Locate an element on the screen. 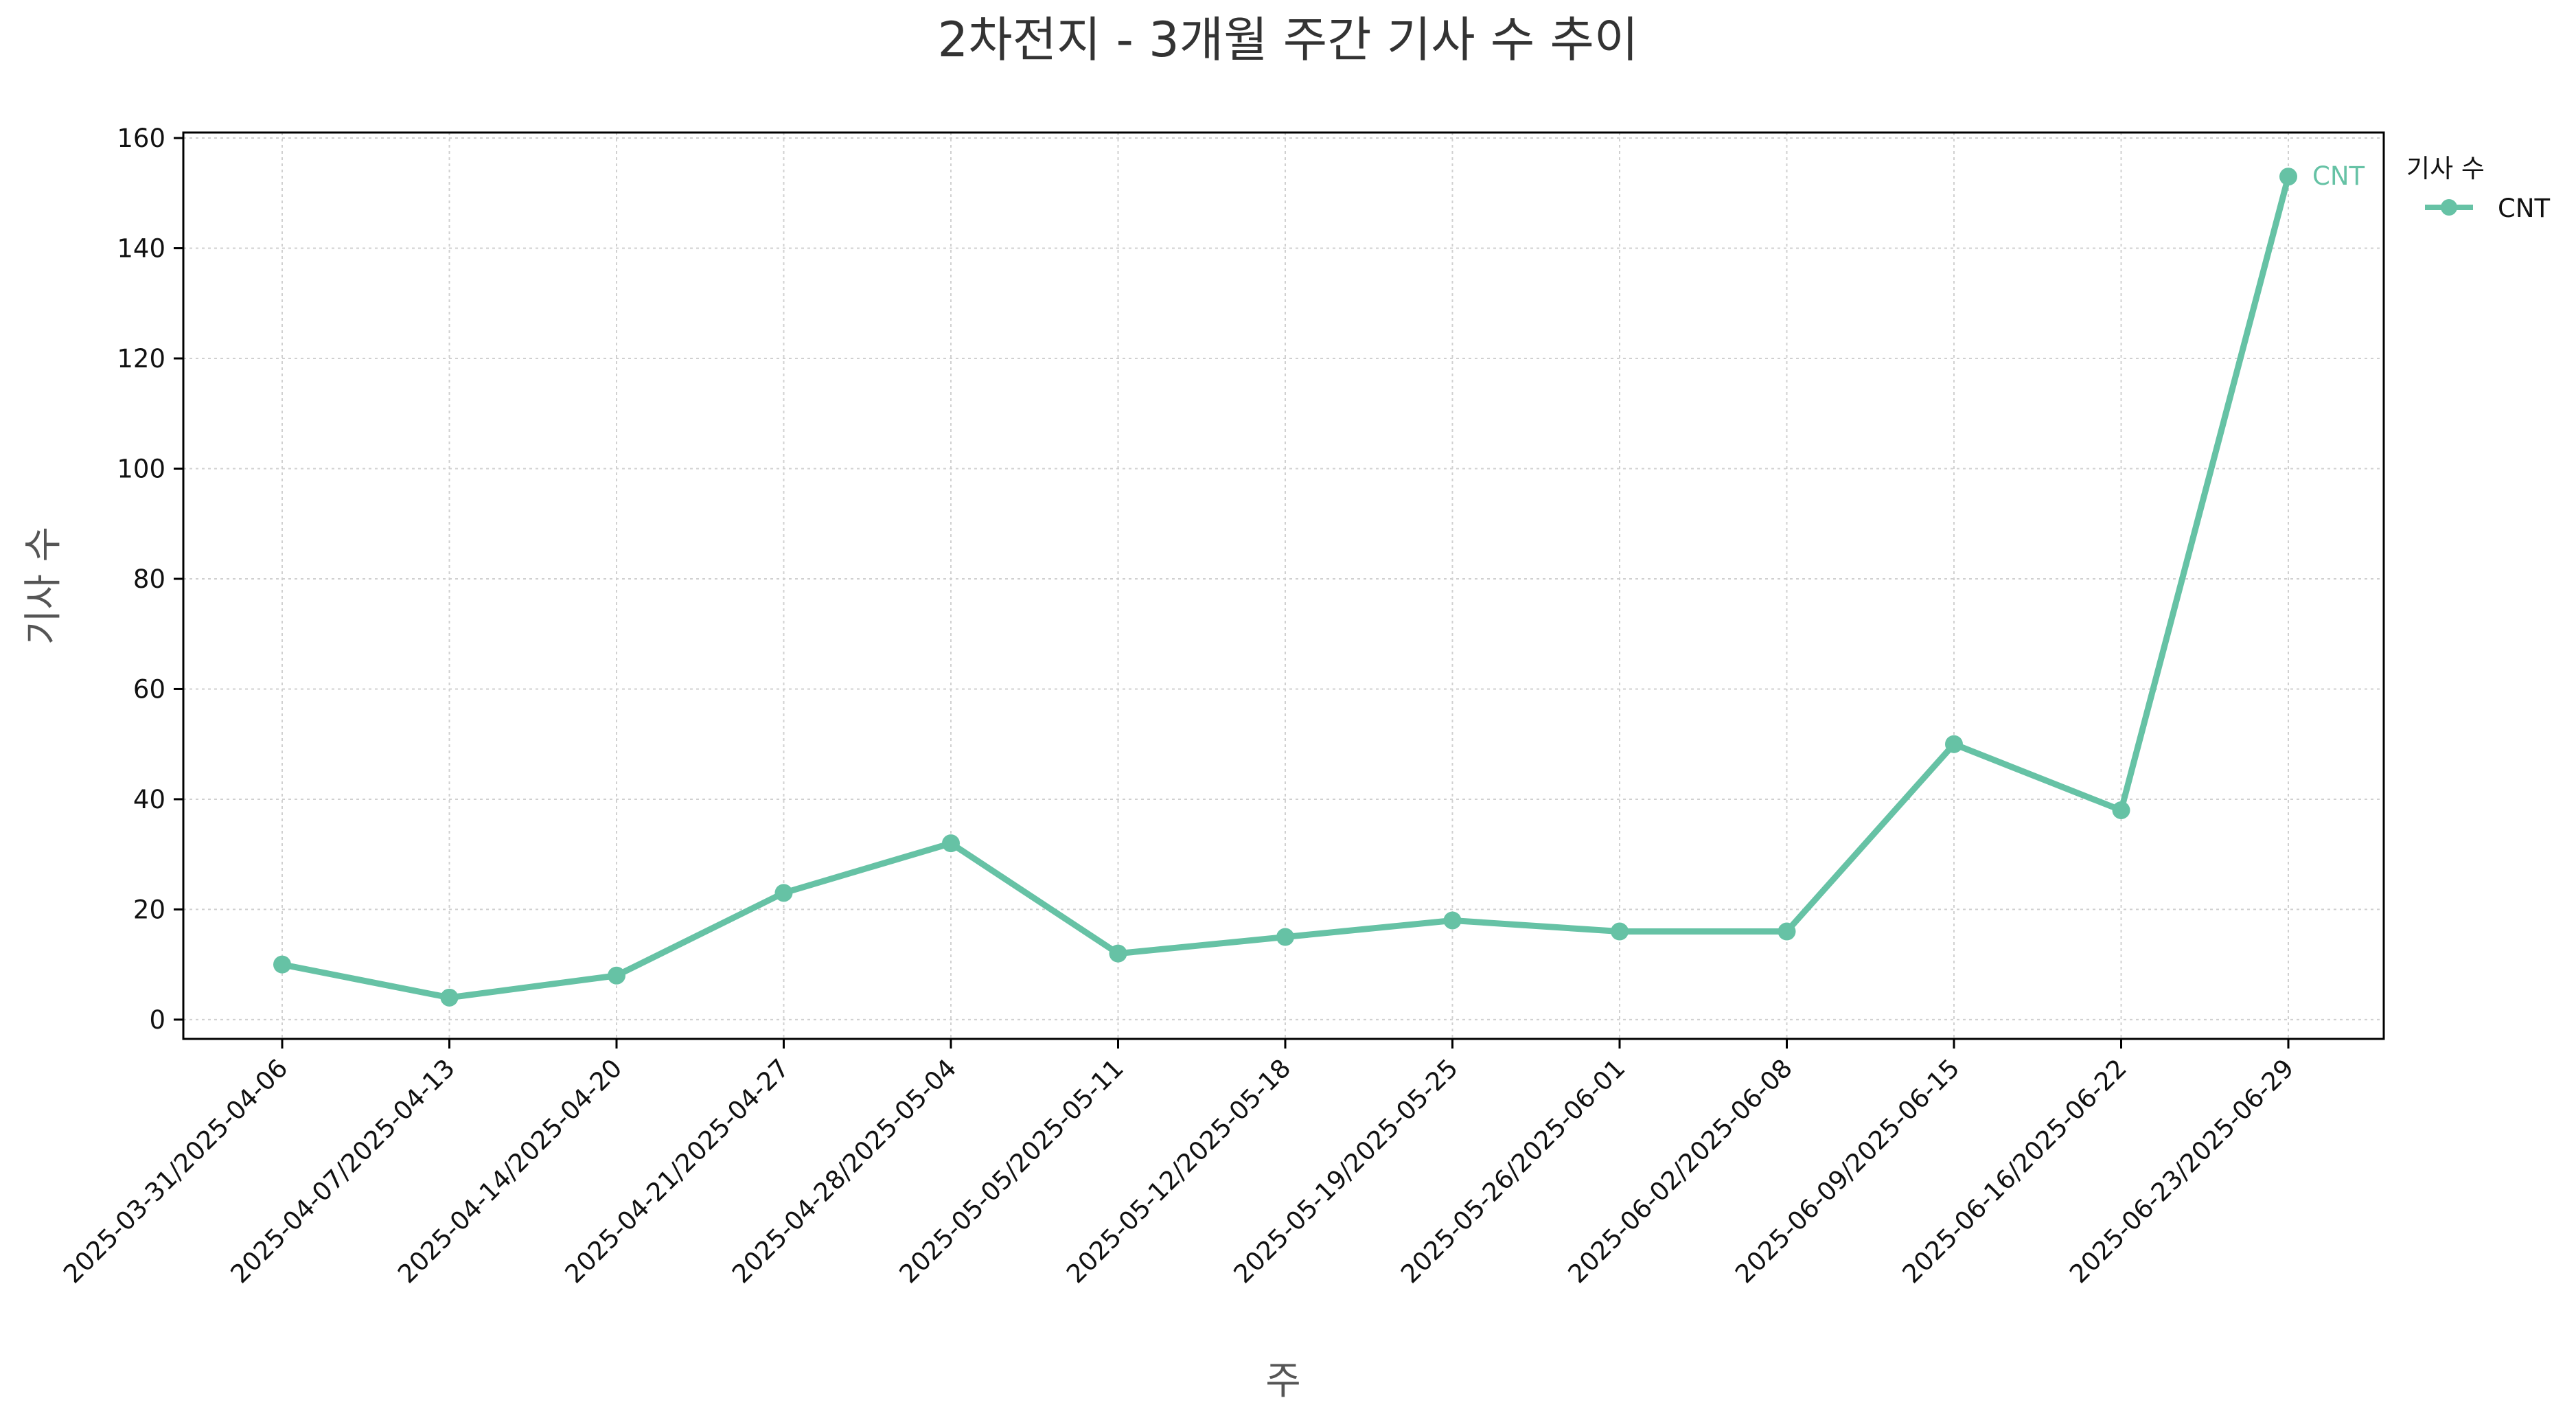 Image resolution: width=2576 pixels, height=1420 pixels. y-tick-label: 60 is located at coordinates (149, 689).